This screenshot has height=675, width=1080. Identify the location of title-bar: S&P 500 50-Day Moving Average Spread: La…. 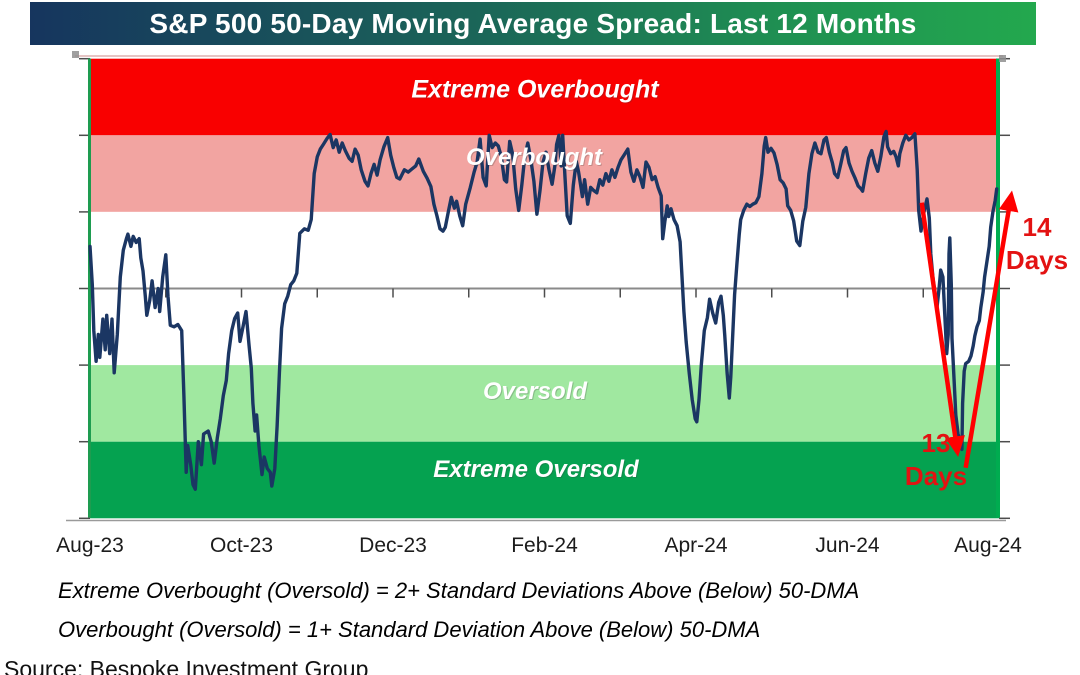
(533, 23).